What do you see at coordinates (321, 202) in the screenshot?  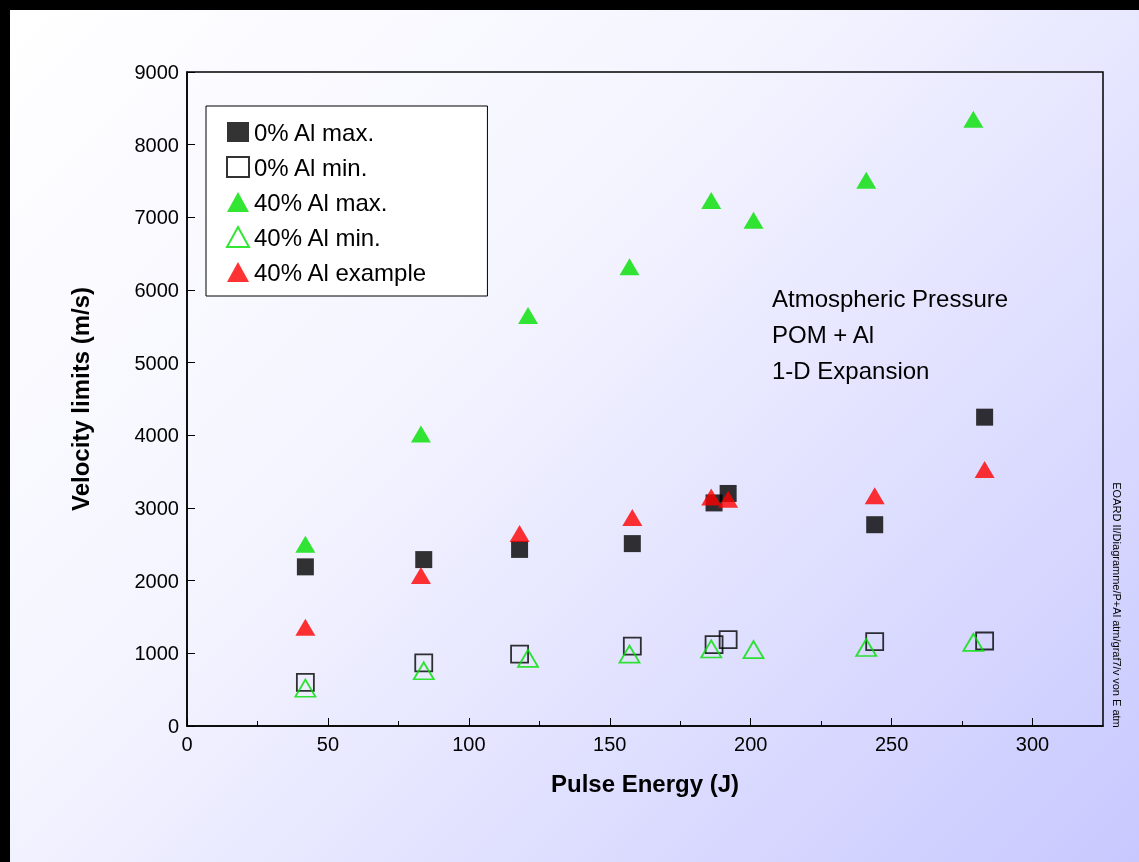 I see `legend-label: 40% Al max.` at bounding box center [321, 202].